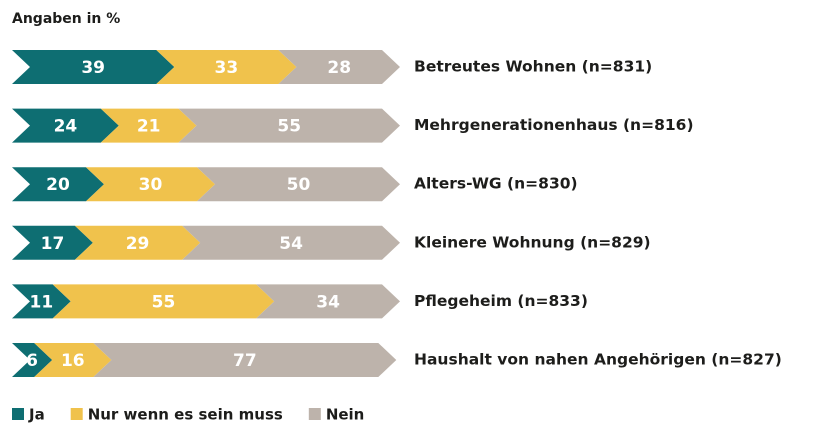  I want to click on value-label: 17, so click(53, 244).